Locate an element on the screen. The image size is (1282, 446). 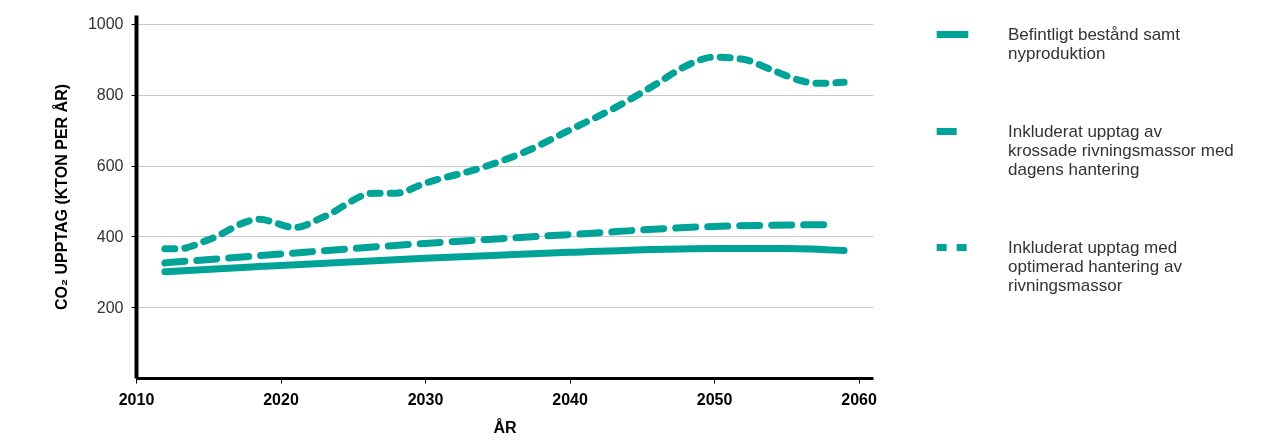
y-tick-label: 1000 is located at coordinates (105, 24).